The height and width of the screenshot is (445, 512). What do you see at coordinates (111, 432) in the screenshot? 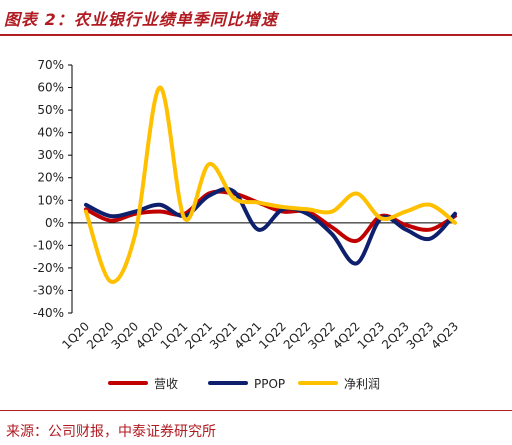
I see `source-note: 来源：公司财报，中泰证券研究所` at bounding box center [111, 432].